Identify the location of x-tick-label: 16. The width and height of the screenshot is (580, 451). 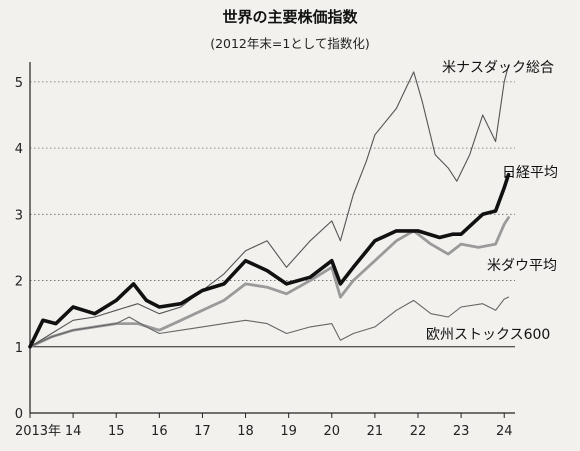
(159, 431).